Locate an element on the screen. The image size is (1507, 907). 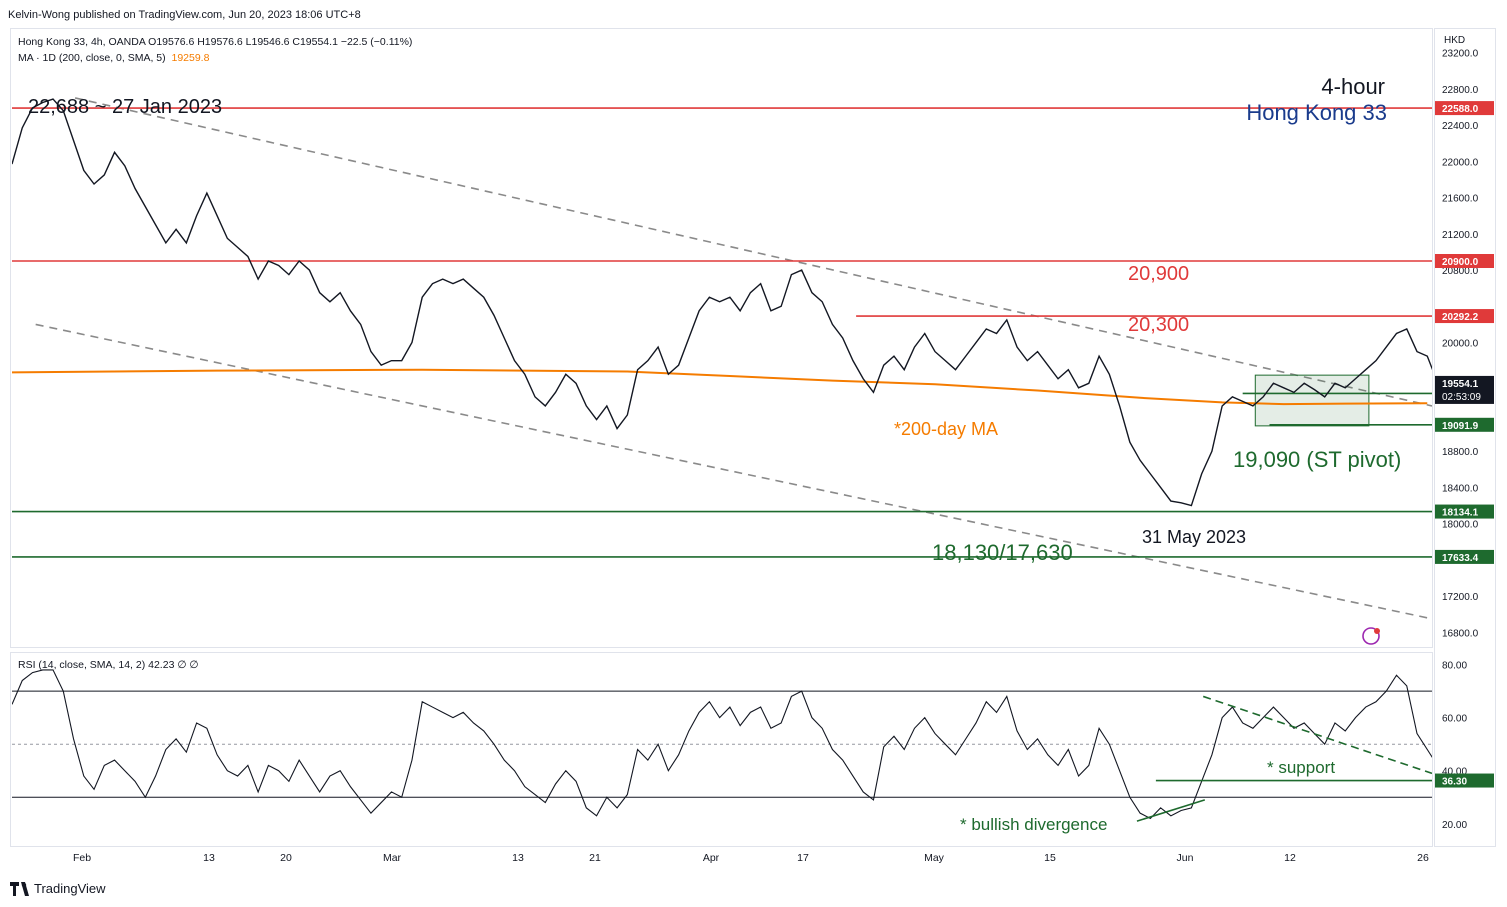
x-tick-11: 12 is located at coordinates (1290, 858).